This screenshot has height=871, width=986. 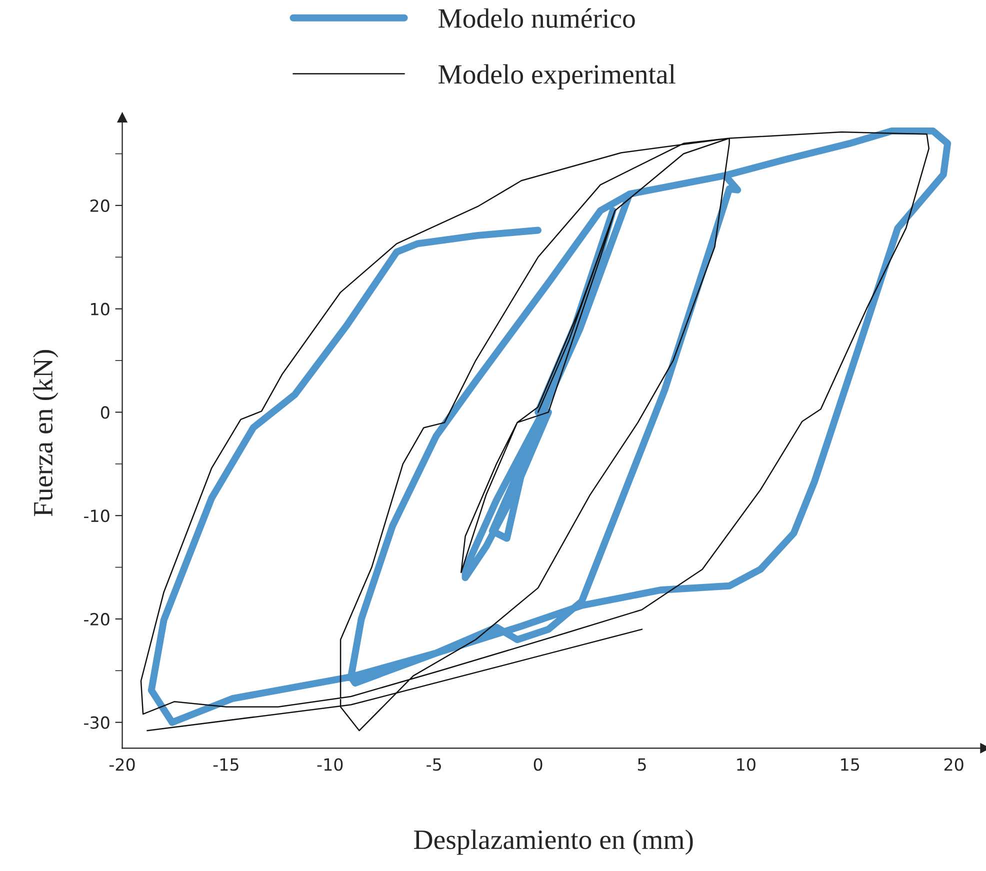 What do you see at coordinates (553, 842) in the screenshot?
I see `x-axis-title: Desplazamiento en (mm)` at bounding box center [553, 842].